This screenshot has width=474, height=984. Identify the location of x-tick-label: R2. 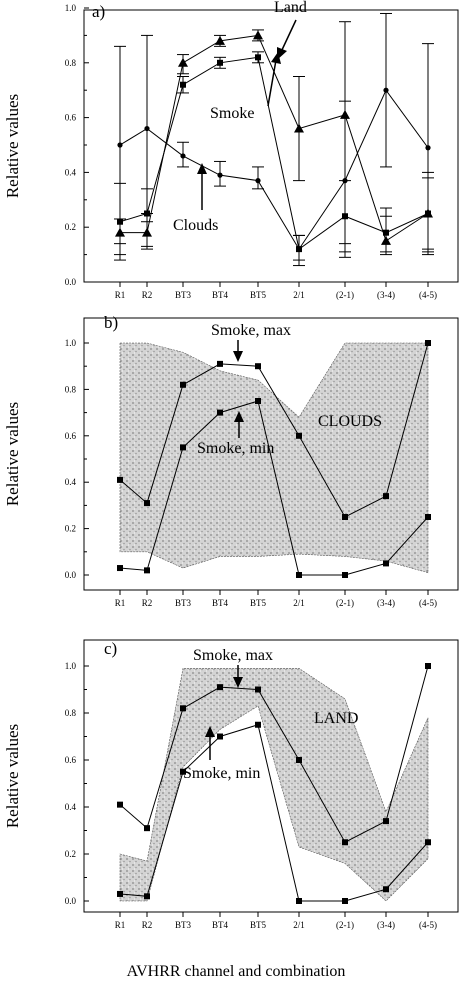
(147, 925).